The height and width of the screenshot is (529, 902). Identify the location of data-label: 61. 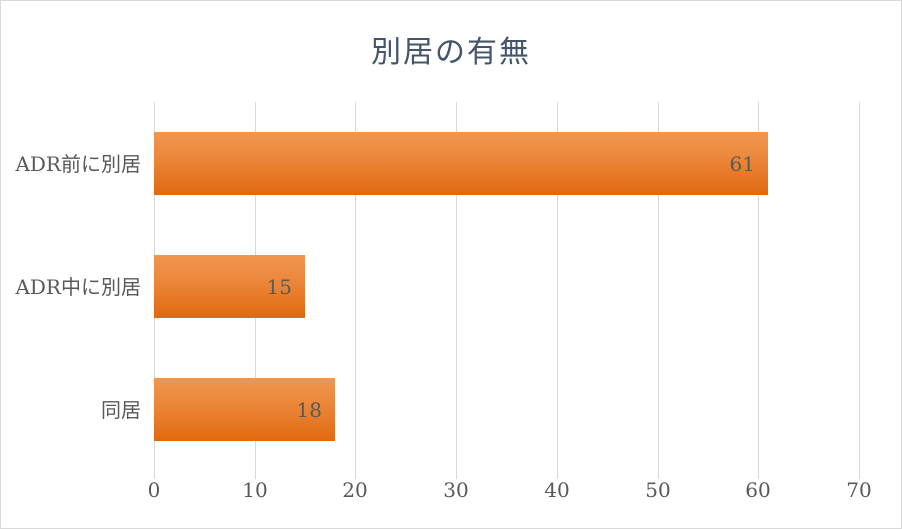
(742, 163).